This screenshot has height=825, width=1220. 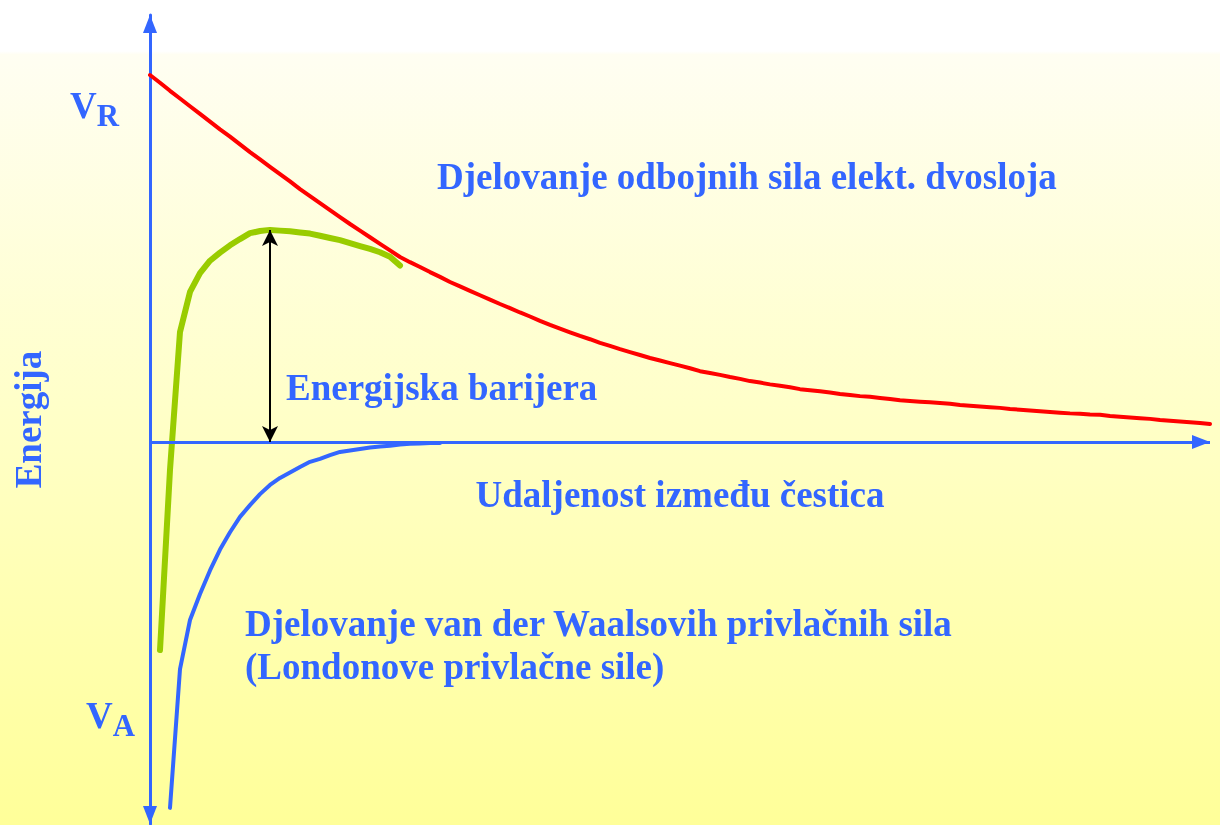 I want to click on text: V$_{A}$, so click(x=110, y=720).